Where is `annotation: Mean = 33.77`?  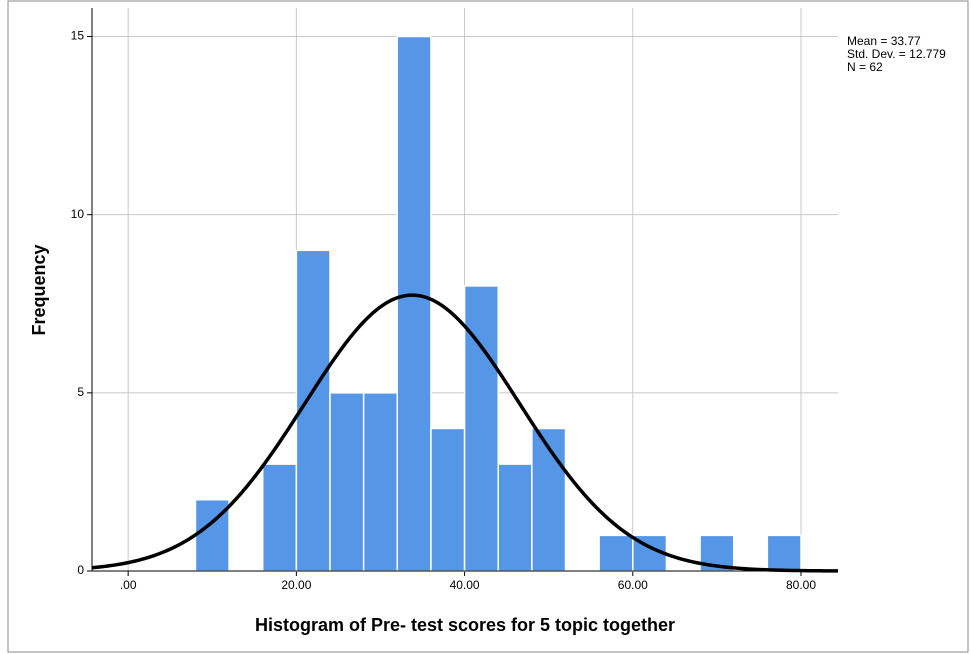
annotation: Mean = 33.77 is located at coordinates (884, 41).